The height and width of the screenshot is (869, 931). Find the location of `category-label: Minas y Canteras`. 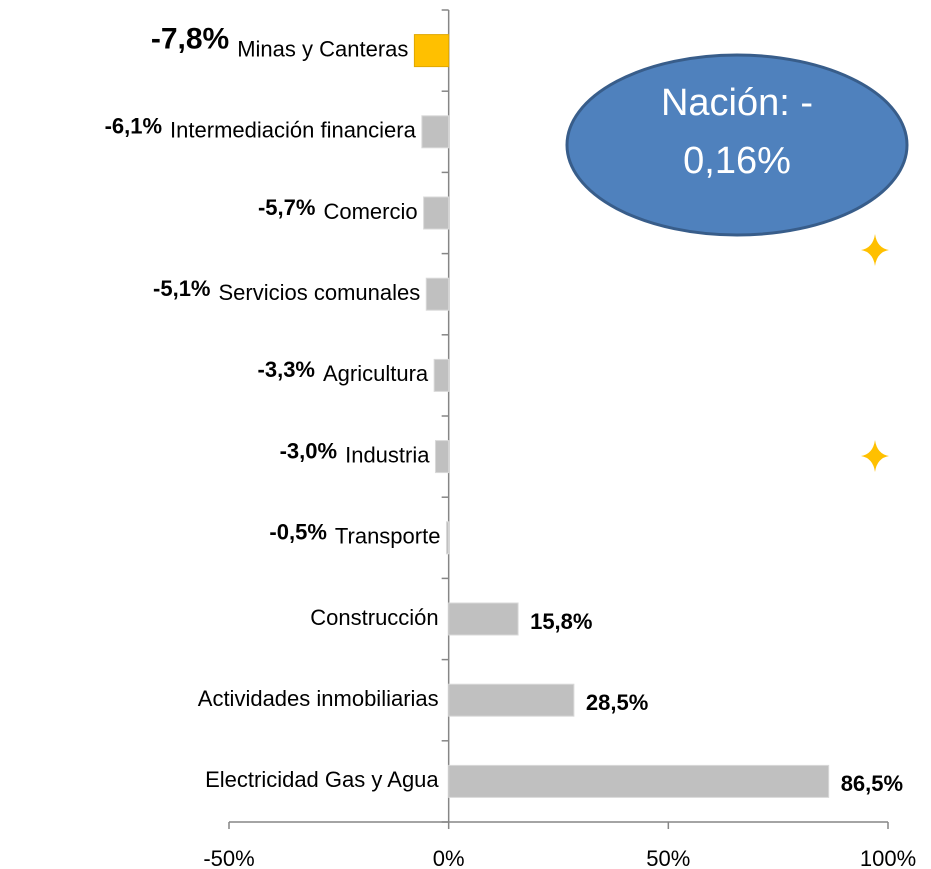

category-label: Minas y Canteras is located at coordinates (322, 48).